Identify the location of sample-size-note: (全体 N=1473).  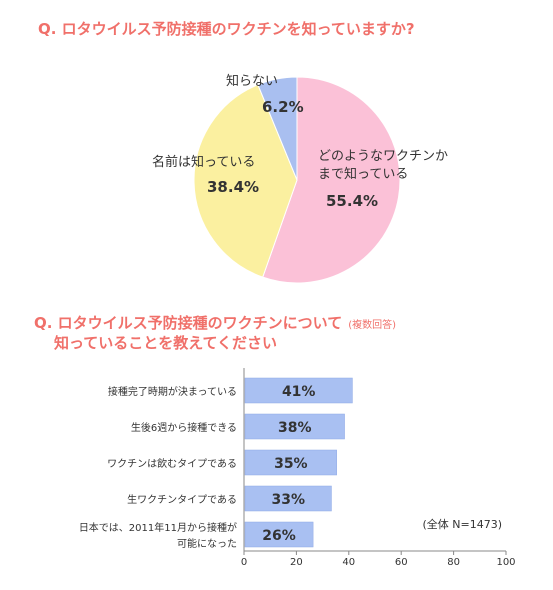
(462, 524).